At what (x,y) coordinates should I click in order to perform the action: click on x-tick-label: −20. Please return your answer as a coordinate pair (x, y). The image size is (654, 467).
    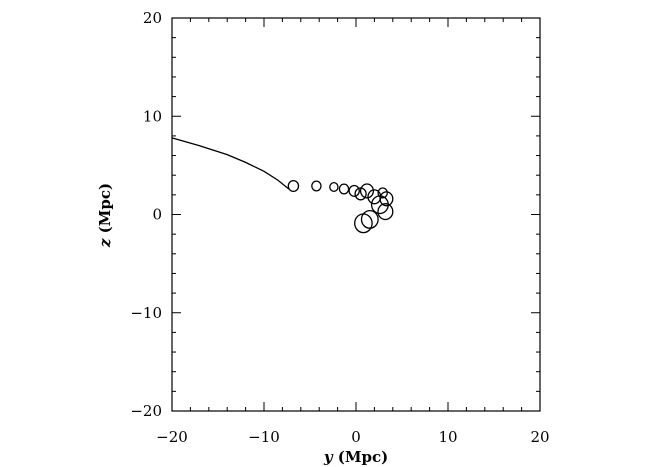
    Looking at the image, I should click on (172, 437).